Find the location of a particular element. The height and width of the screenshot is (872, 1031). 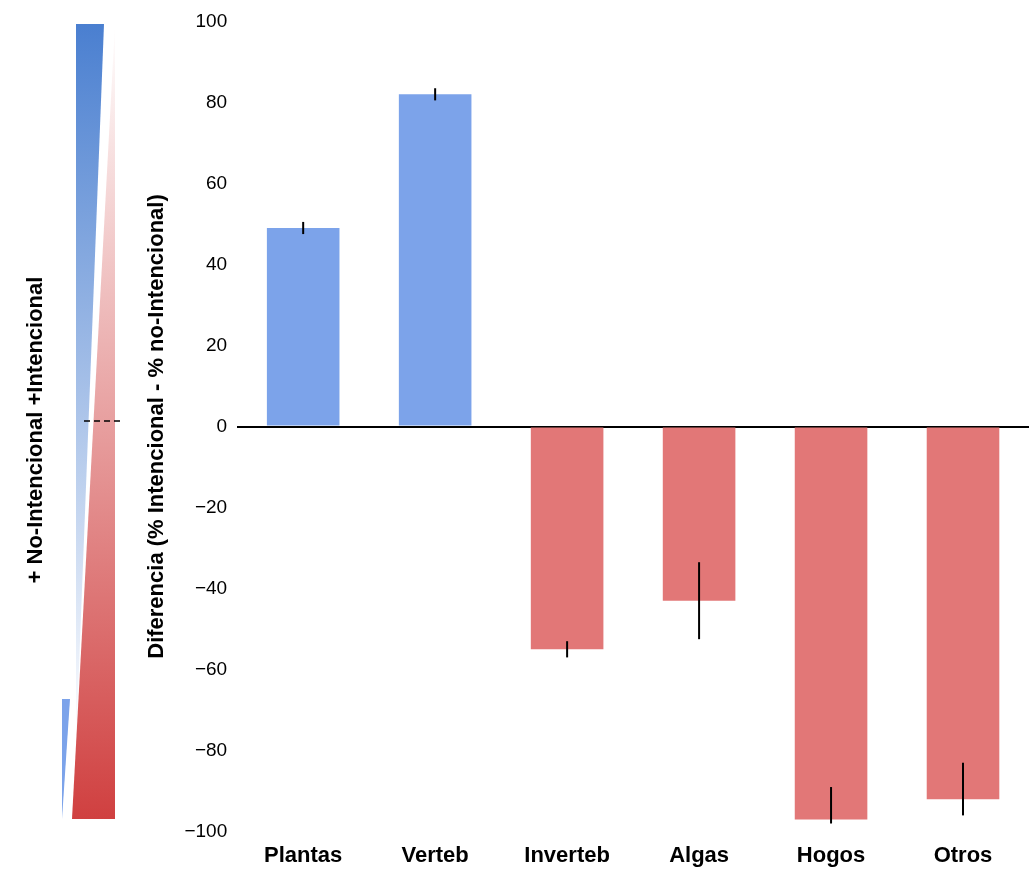

y-tick-label: −40 is located at coordinates (211, 587).